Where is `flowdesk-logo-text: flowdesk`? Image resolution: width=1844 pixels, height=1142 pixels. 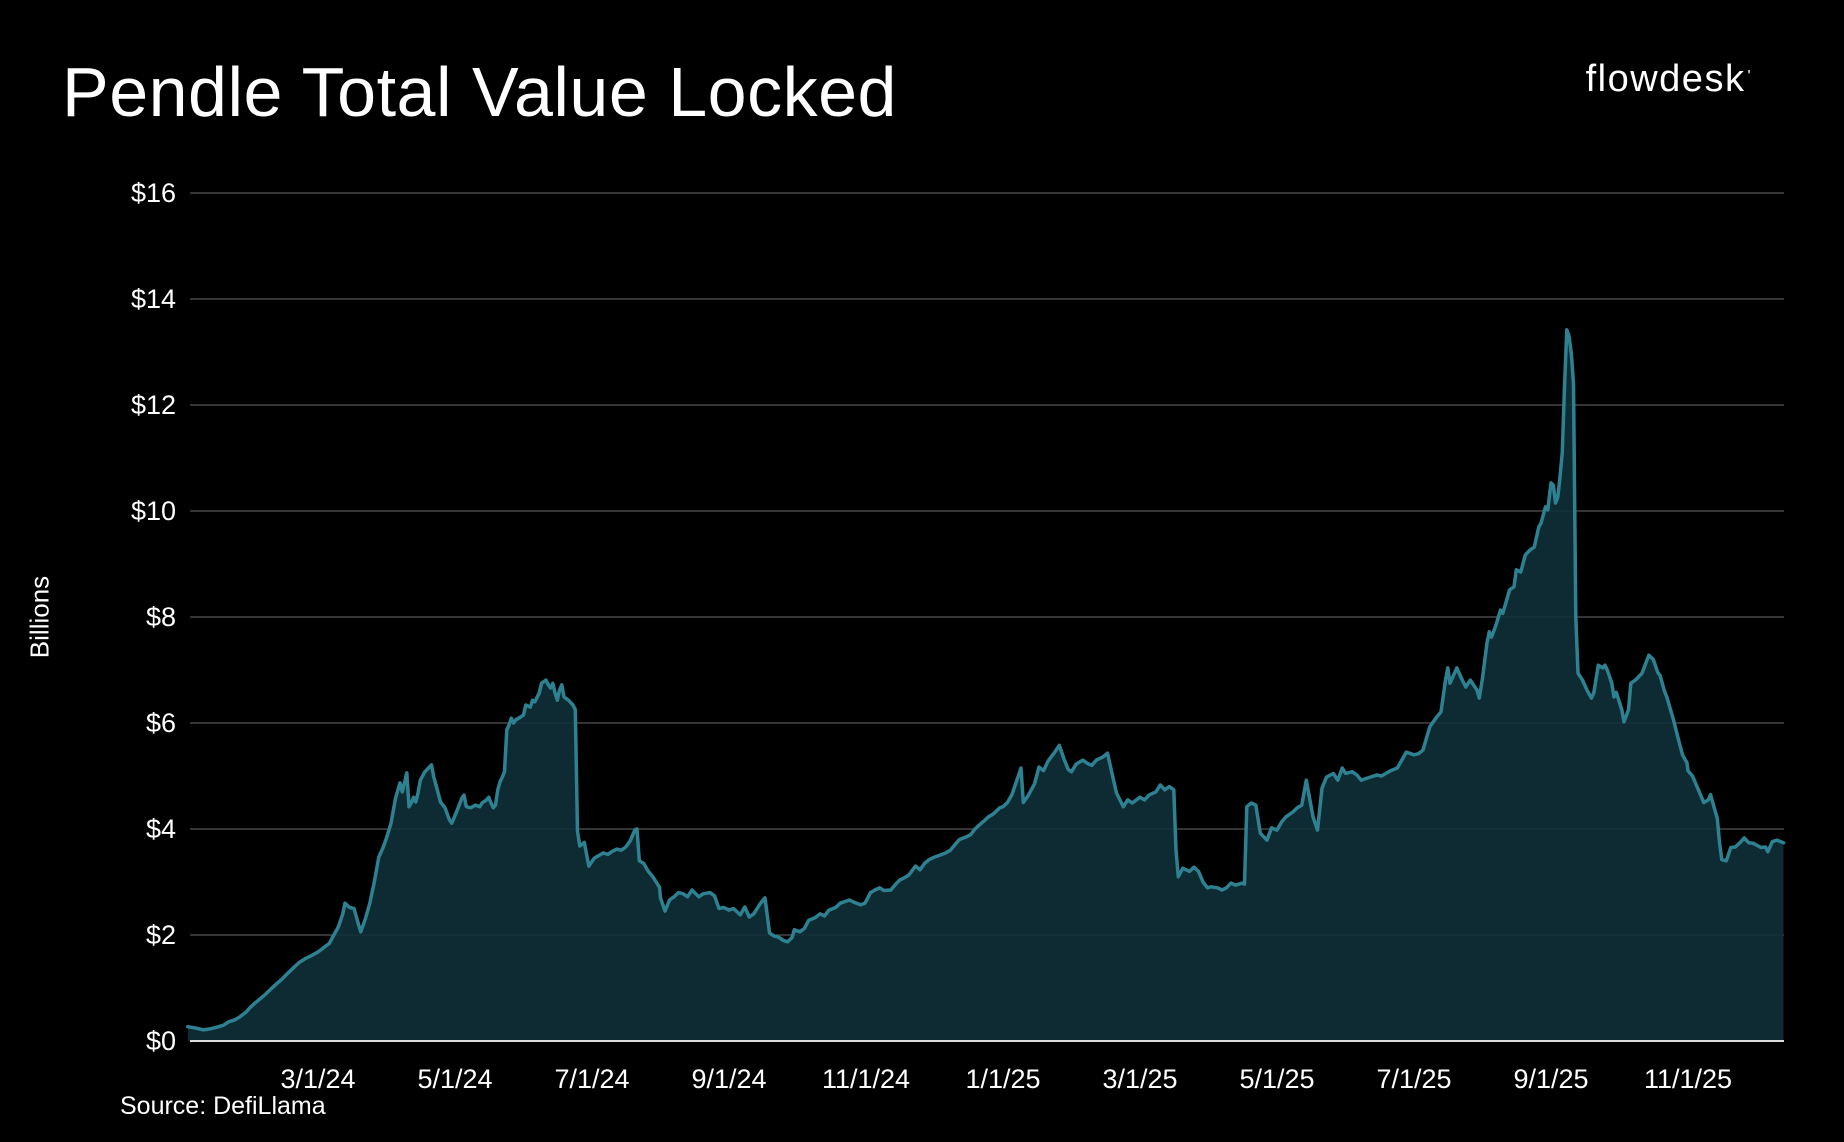
flowdesk-logo-text: flowdesk is located at coordinates (1665, 79).